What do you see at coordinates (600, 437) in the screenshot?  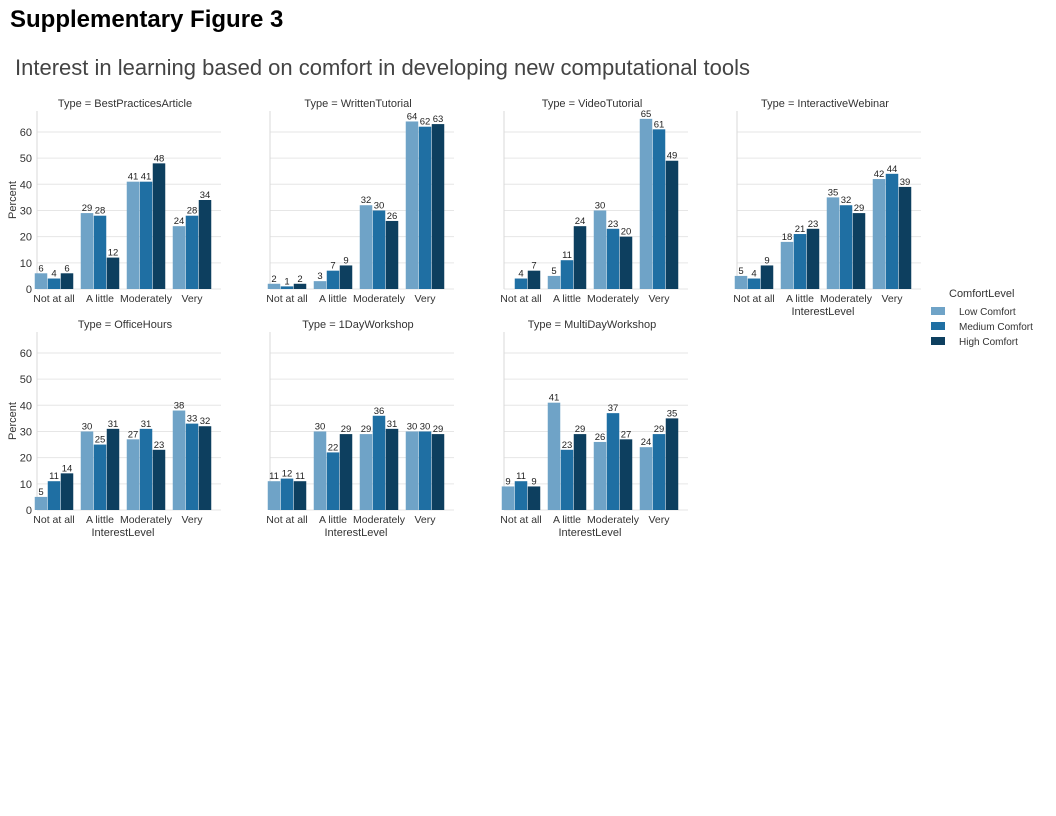 I see `bar-value-label: 26` at bounding box center [600, 437].